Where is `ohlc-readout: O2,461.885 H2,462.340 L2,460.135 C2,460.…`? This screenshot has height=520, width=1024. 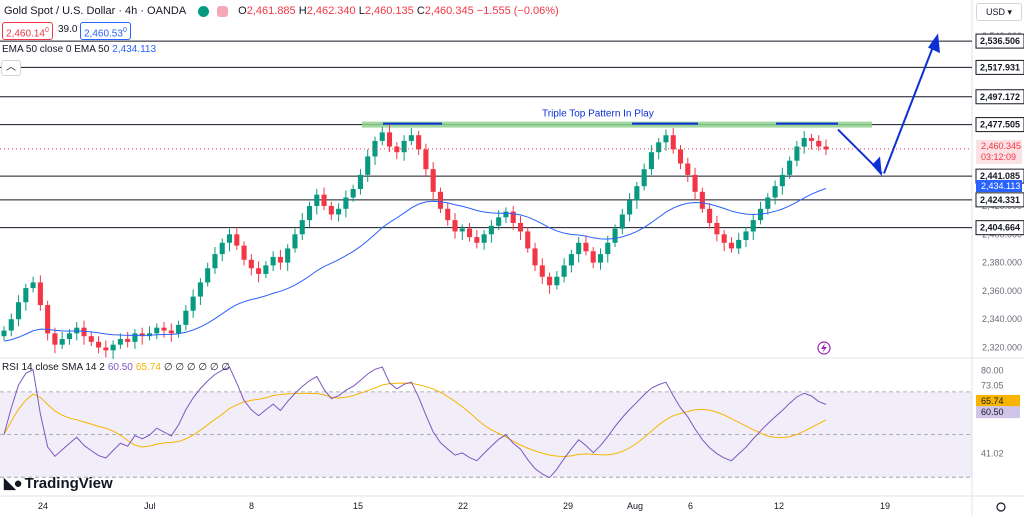 ohlc-readout: O2,461.885 H2,462.340 L2,460.135 C2,460.… is located at coordinates (398, 11).